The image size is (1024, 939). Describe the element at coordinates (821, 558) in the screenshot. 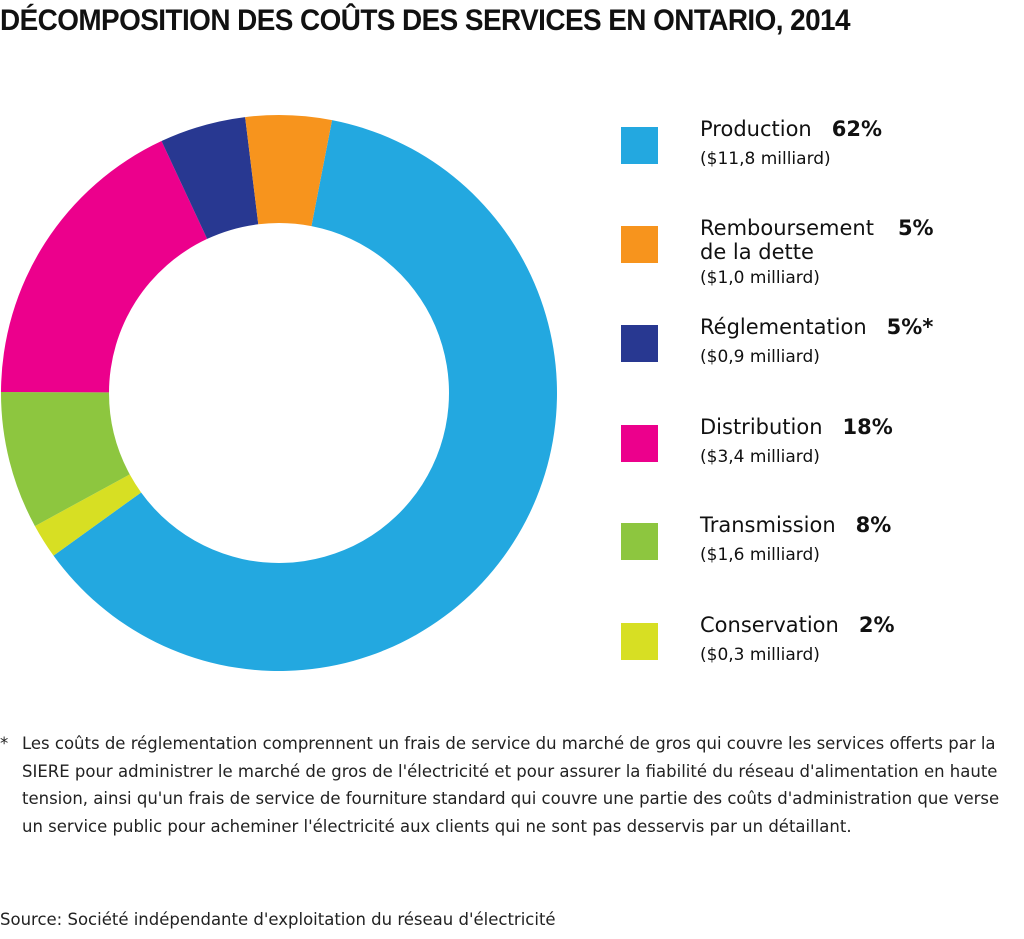

I see `legend-item: Transmission 8% ($1,6 milliard)` at that location.